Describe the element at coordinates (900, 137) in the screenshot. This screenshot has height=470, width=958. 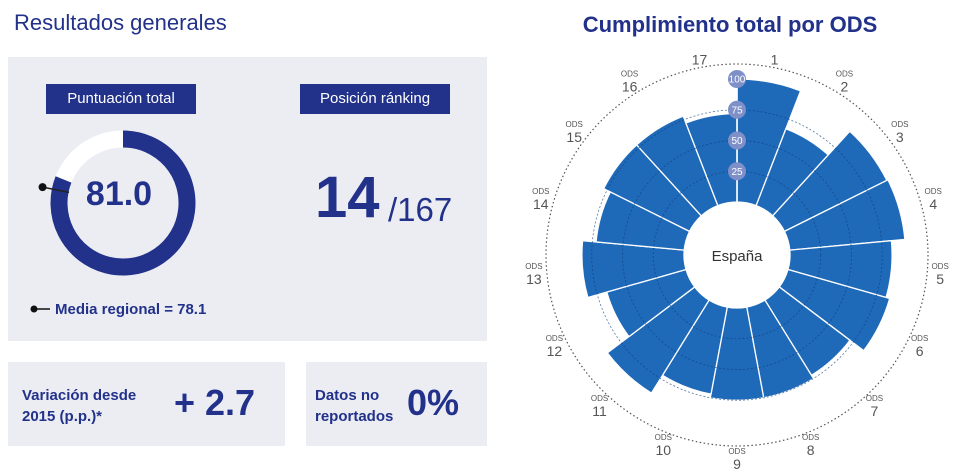
I see `ods-number-label-3: 3` at that location.